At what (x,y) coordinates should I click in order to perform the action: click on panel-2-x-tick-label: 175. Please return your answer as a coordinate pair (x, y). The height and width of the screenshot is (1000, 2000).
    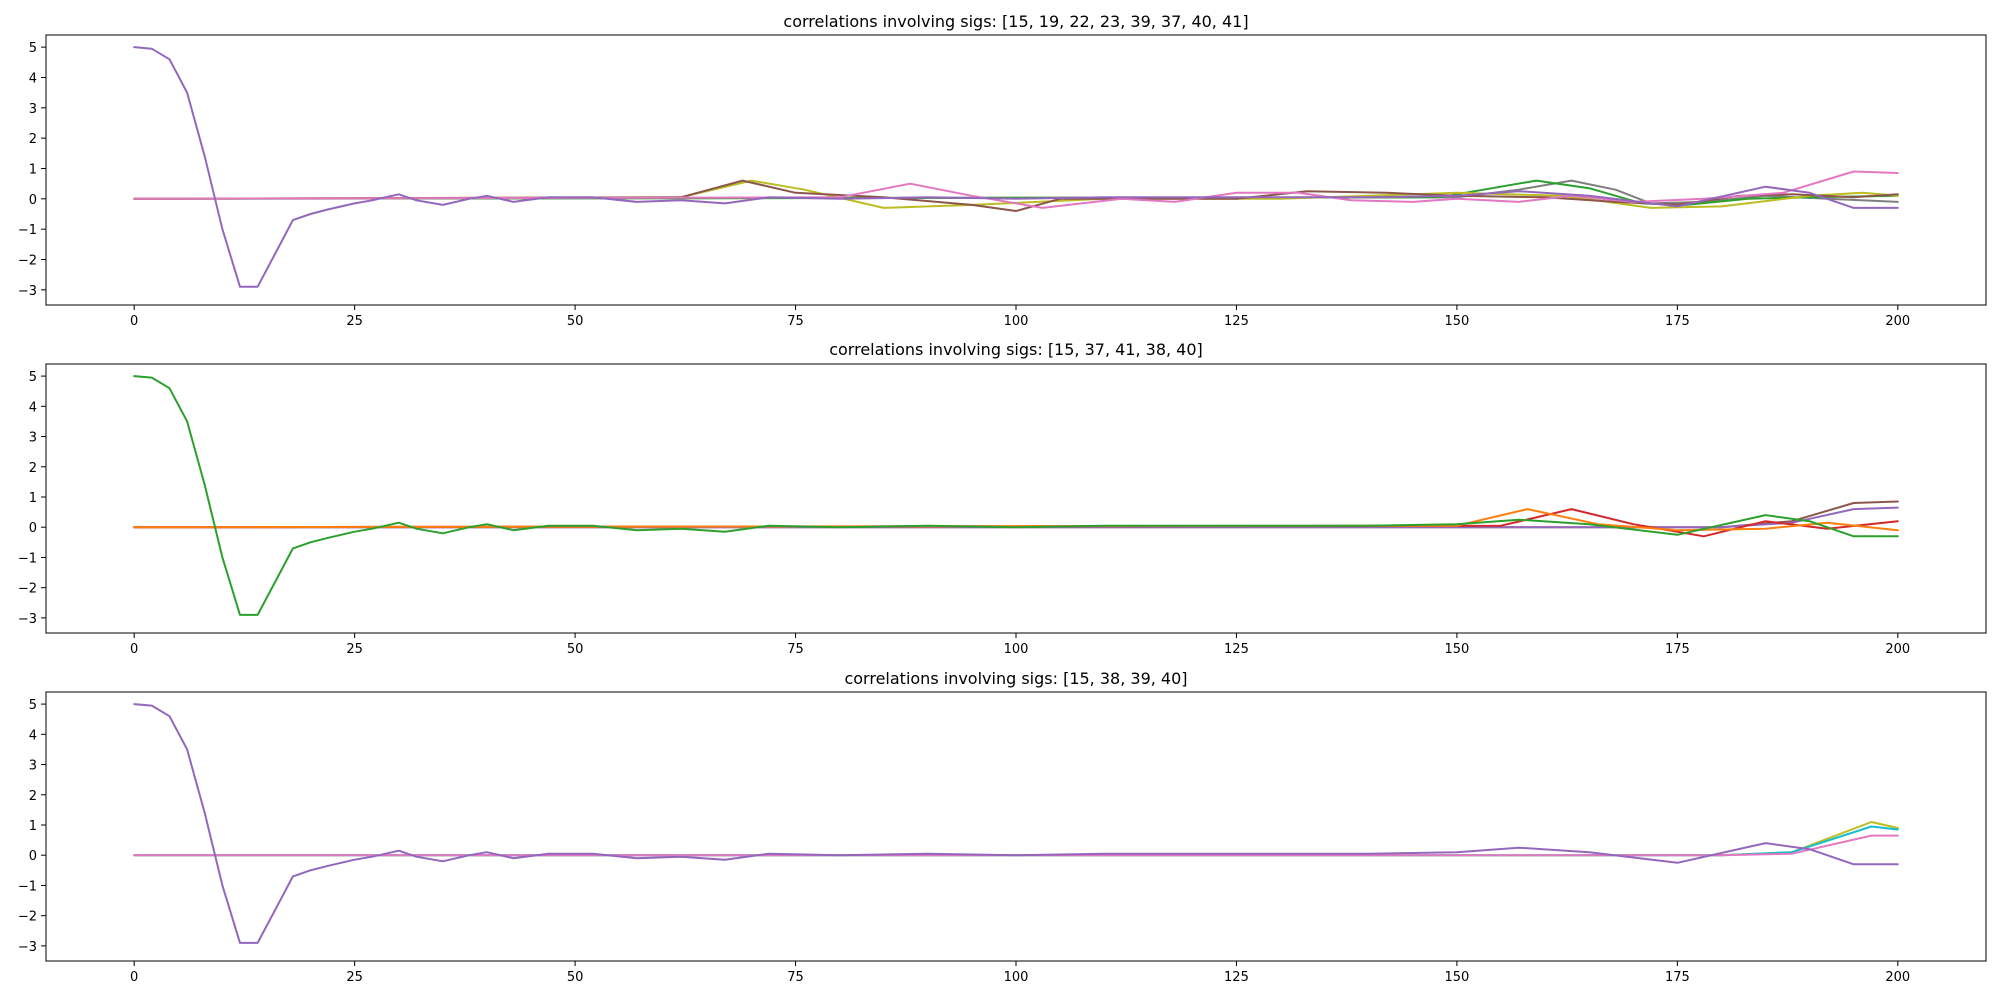
    Looking at the image, I should click on (1677, 649).